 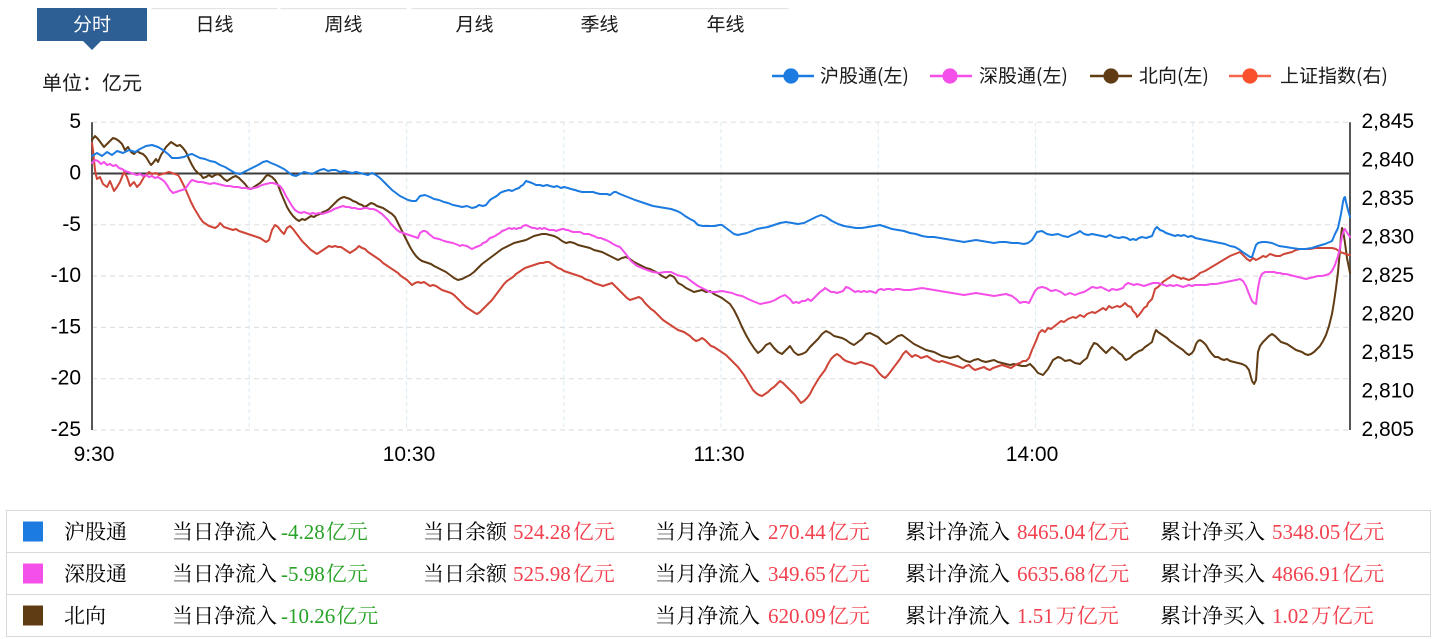 I want to click on svg-text: -5.98, so click(x=303, y=574).